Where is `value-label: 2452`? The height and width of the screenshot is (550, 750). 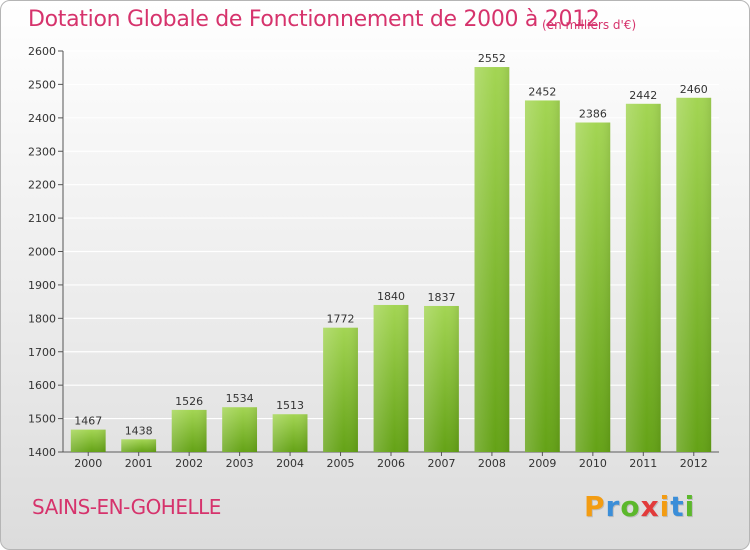 value-label: 2452 is located at coordinates (542, 91).